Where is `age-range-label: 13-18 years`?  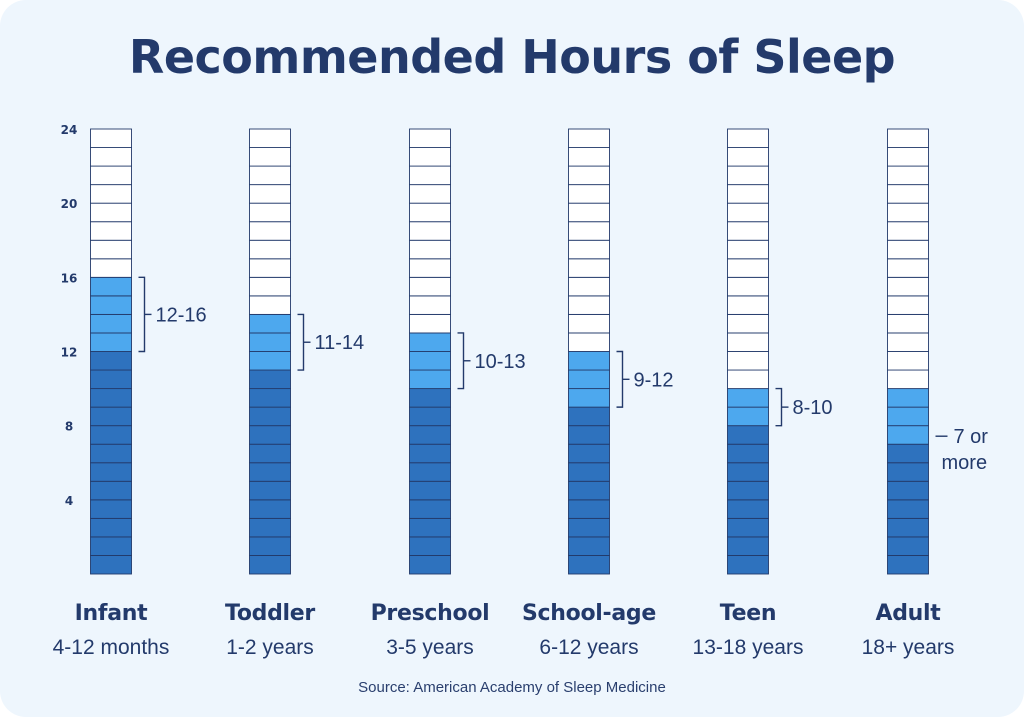 age-range-label: 13-18 years is located at coordinates (748, 647).